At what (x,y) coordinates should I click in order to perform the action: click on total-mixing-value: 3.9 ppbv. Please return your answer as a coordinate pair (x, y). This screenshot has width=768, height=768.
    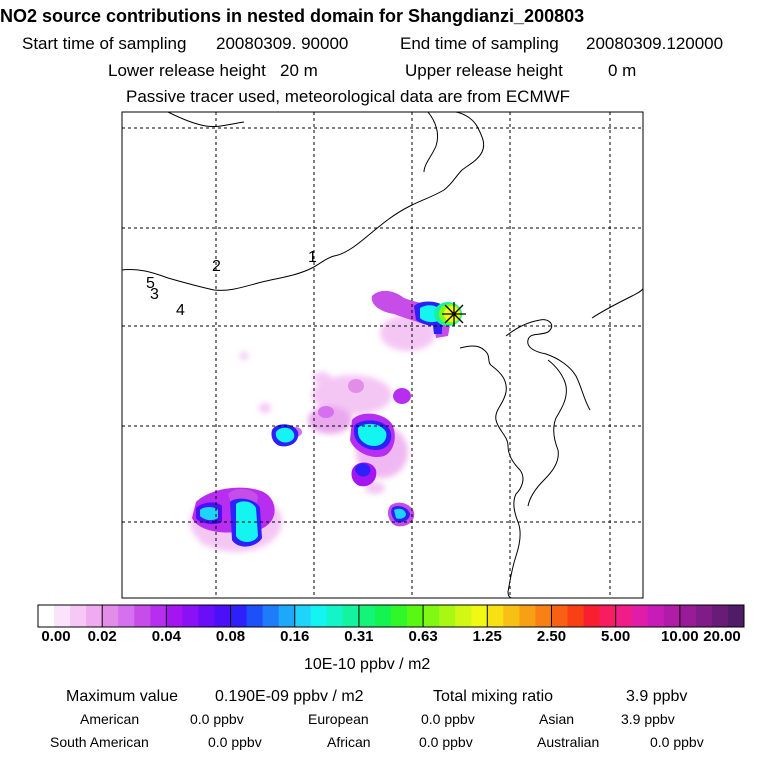
    Looking at the image, I should click on (657, 696).